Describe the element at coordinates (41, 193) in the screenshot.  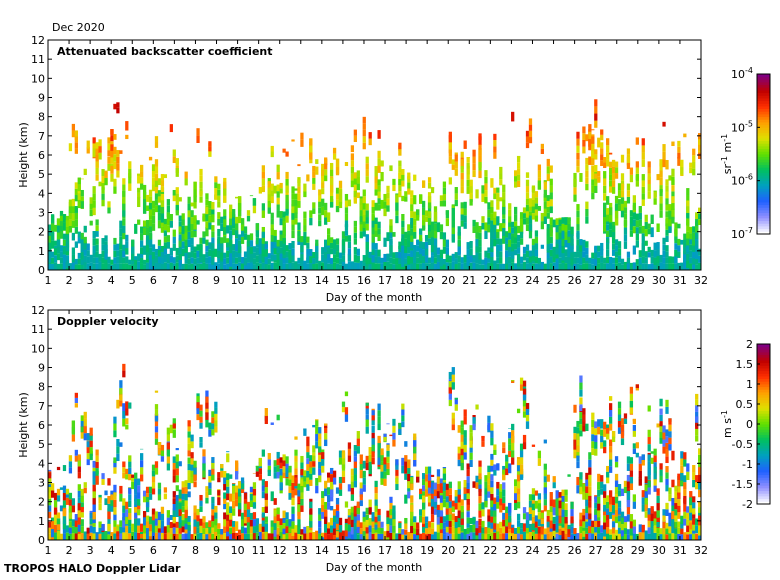
I see `y-tick-label: 4` at that location.